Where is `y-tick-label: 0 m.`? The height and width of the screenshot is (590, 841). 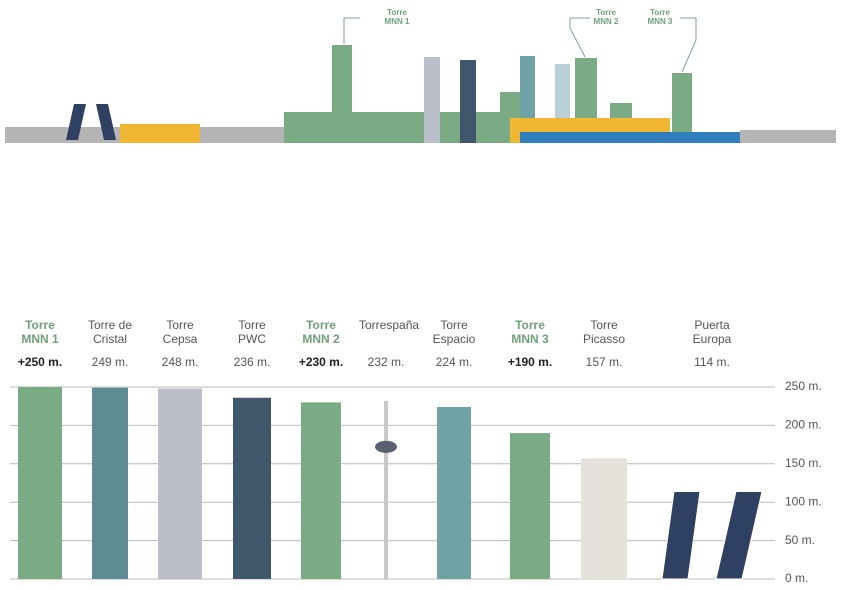 y-tick-label: 0 m. is located at coordinates (796, 578).